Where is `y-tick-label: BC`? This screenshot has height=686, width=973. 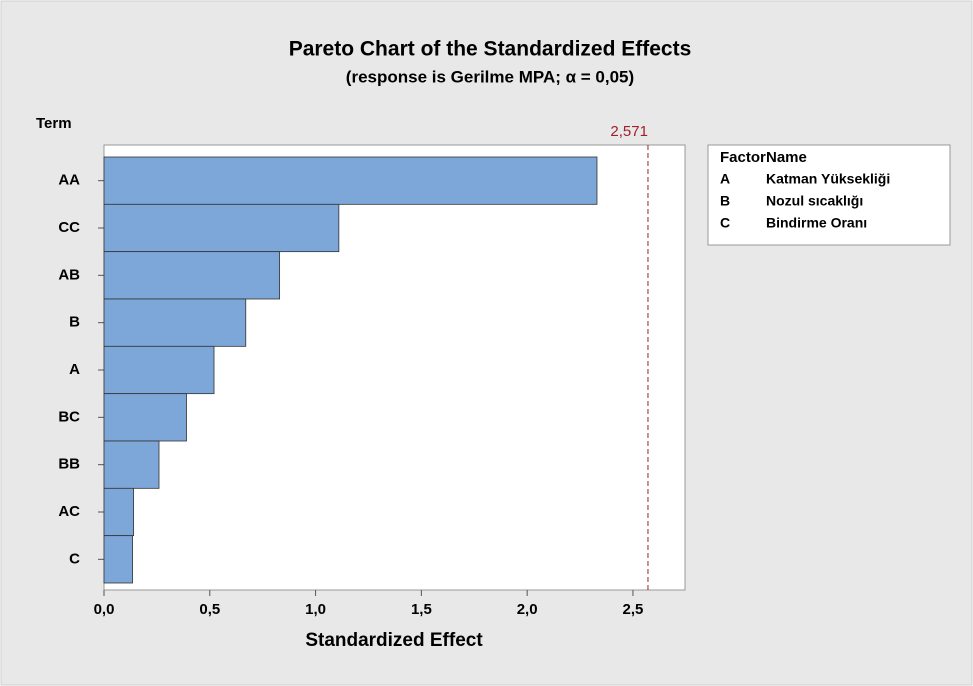 y-tick-label: BC is located at coordinates (69, 416).